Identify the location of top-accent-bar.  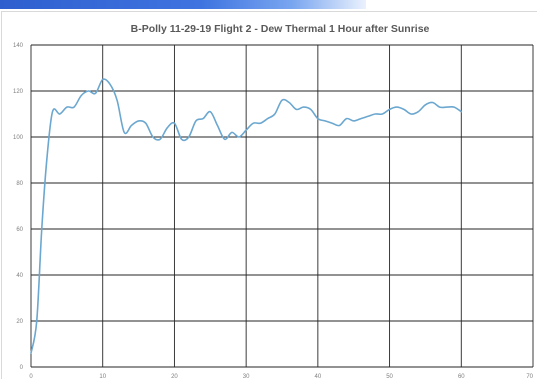
(183, 4).